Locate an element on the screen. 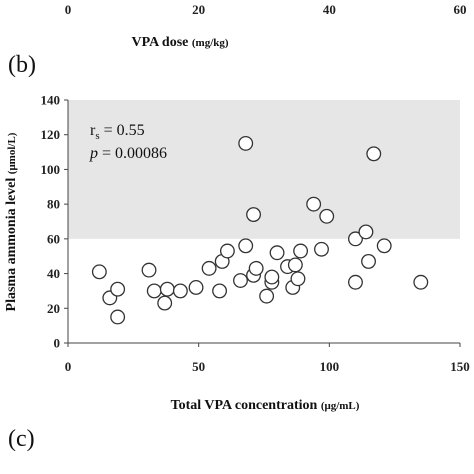 The height and width of the screenshot is (474, 474). p-value: = 0.00086 is located at coordinates (132, 153).